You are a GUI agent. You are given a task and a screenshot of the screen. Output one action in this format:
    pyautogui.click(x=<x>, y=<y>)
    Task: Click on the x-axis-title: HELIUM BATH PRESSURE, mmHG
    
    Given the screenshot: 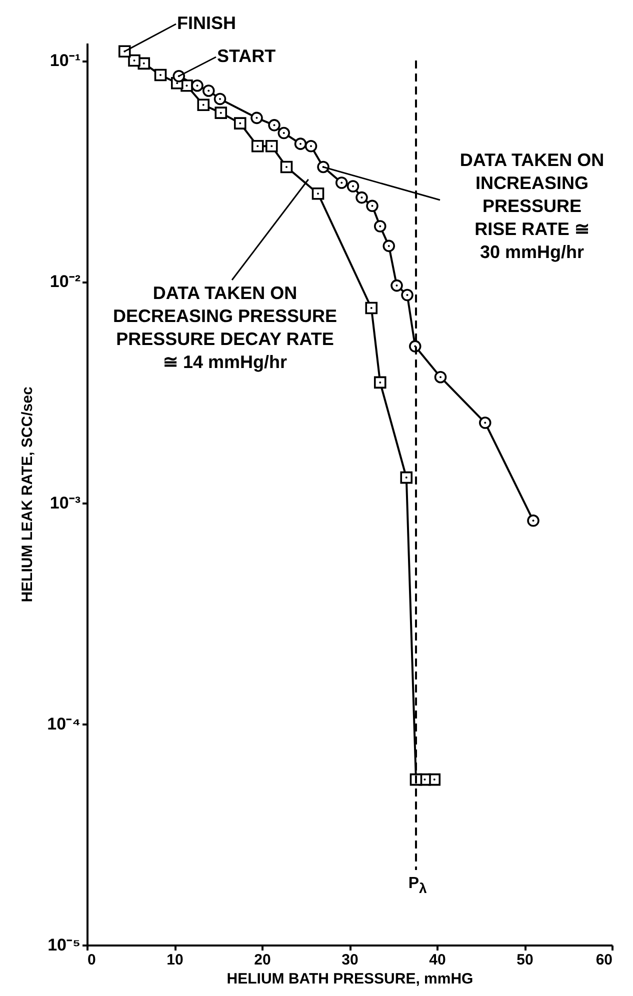 What is the action you would take?
    pyautogui.click(x=350, y=979)
    